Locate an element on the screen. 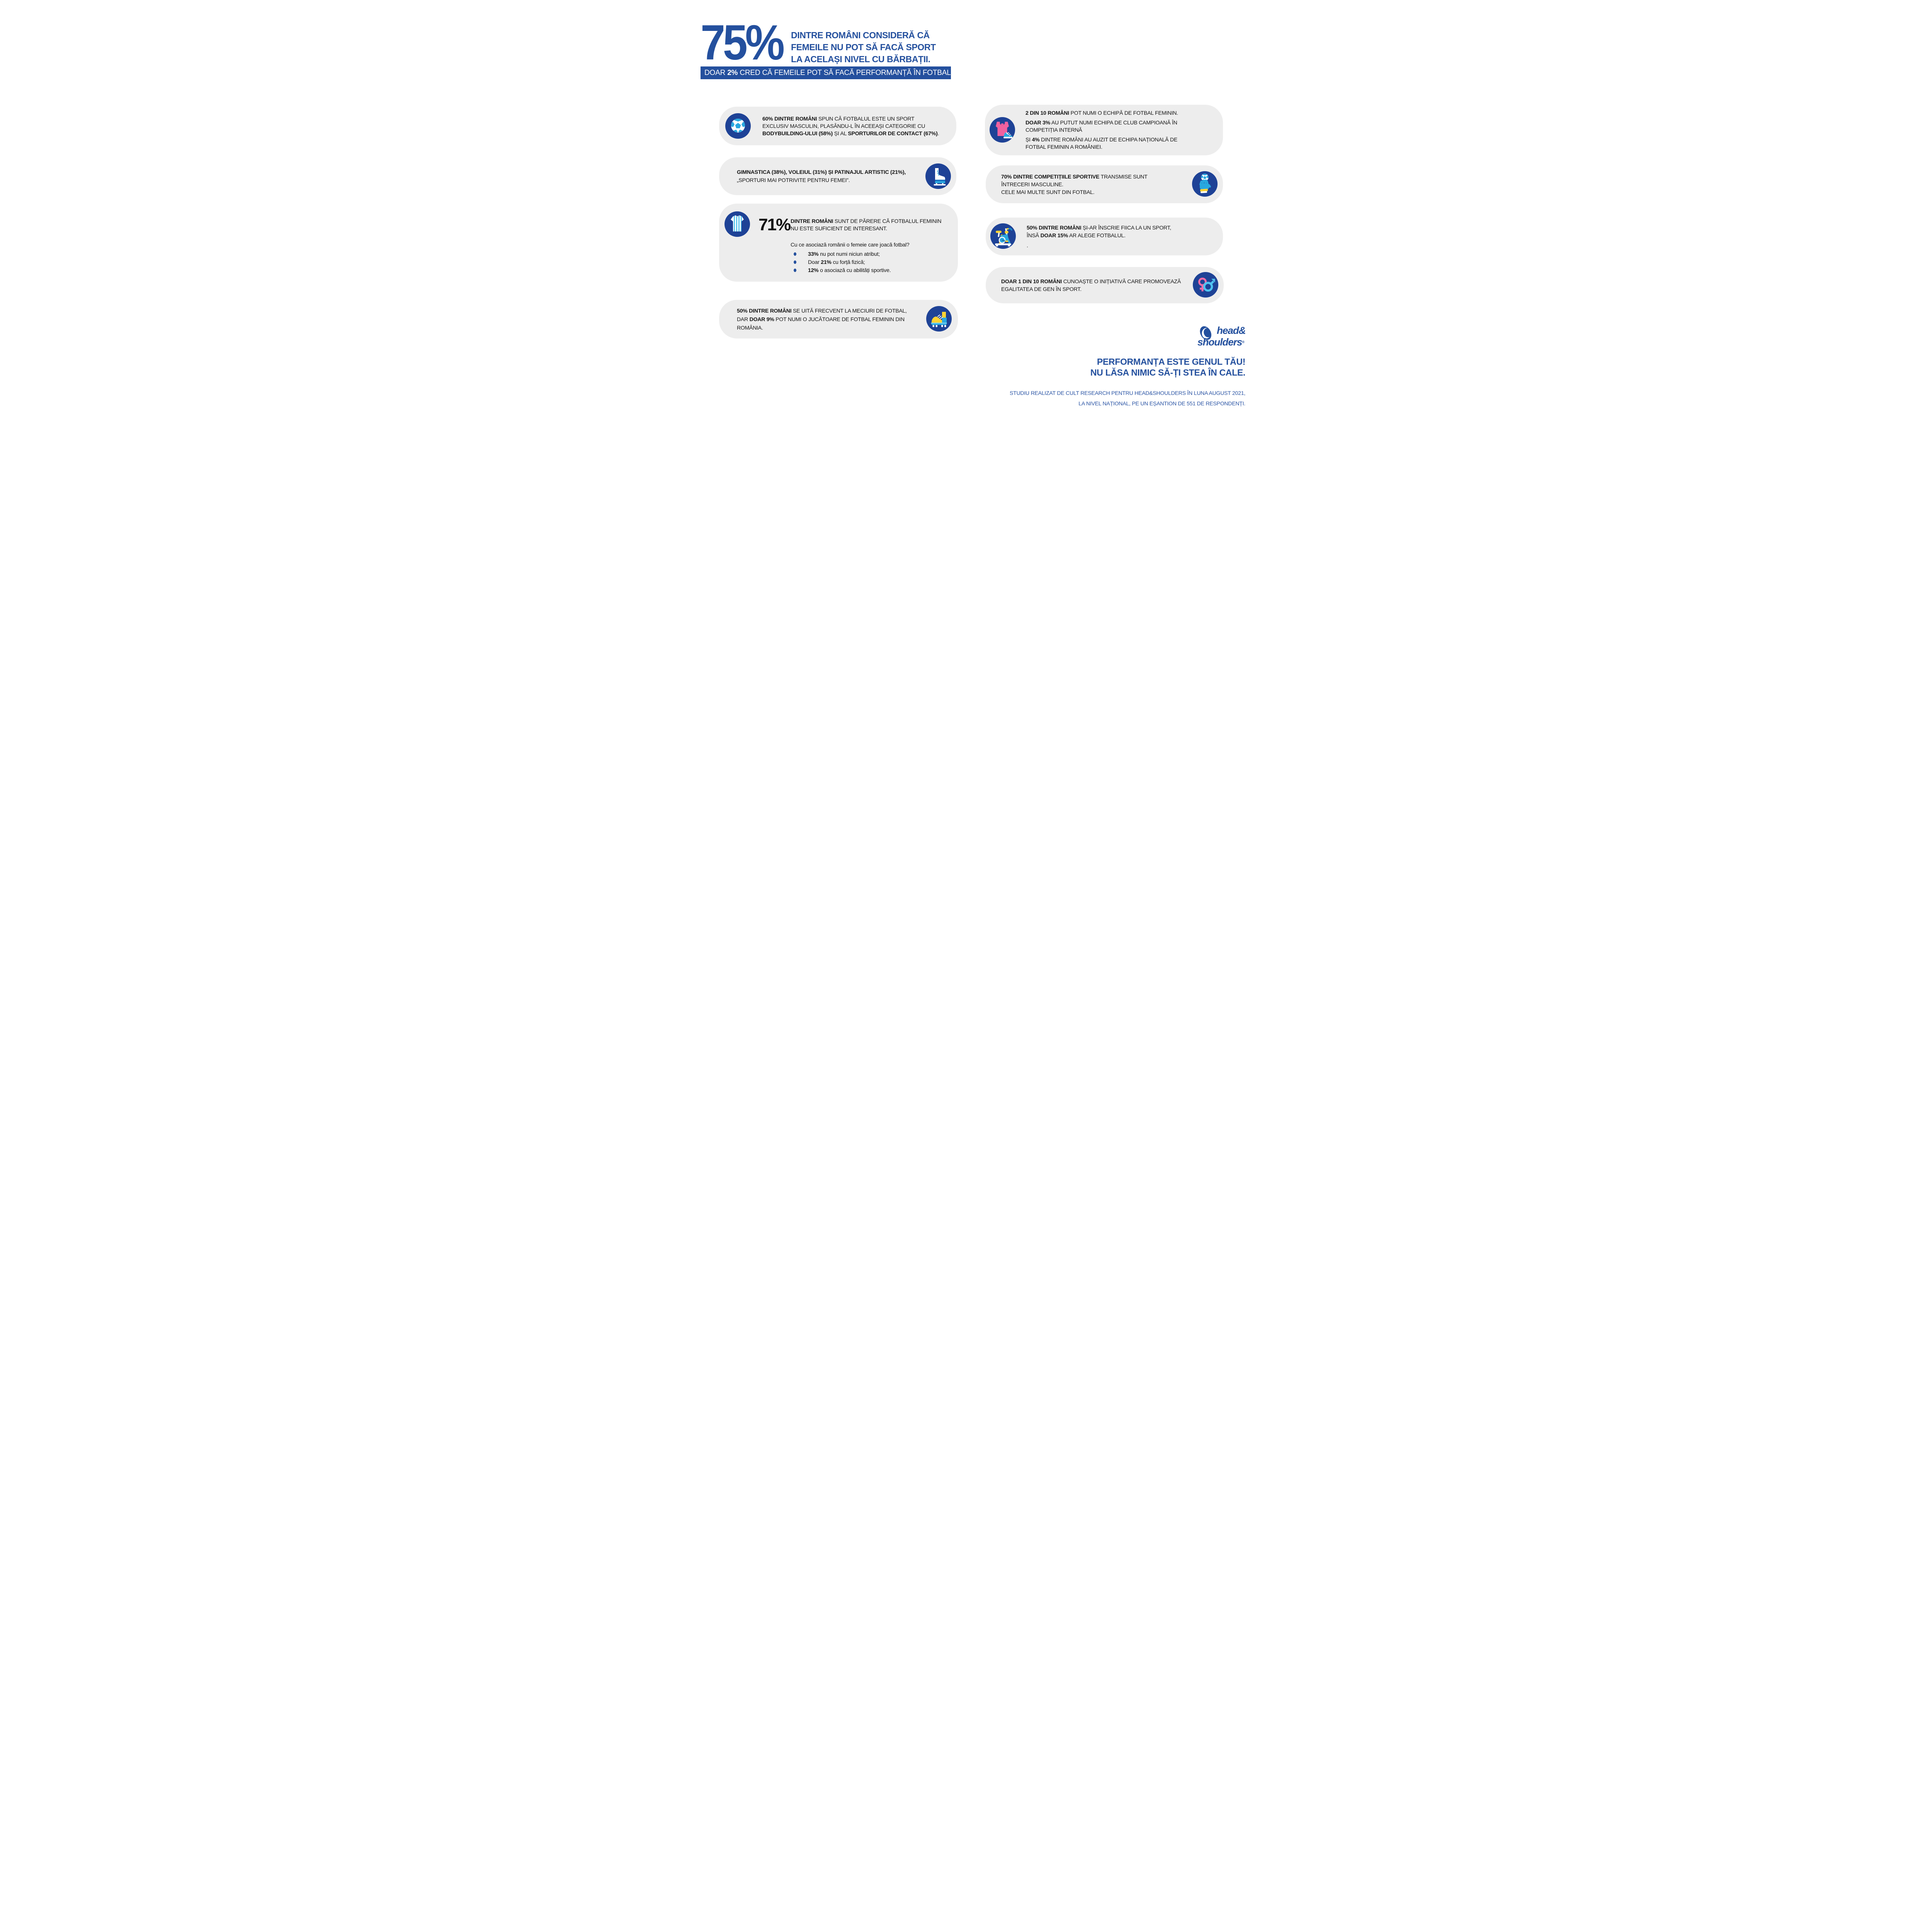 Image resolution: width=1932 pixels, height=1932 pixels. headline-line-3: LA ACELAȘI NIVEL CU BĂRBAȚII. is located at coordinates (861, 59).